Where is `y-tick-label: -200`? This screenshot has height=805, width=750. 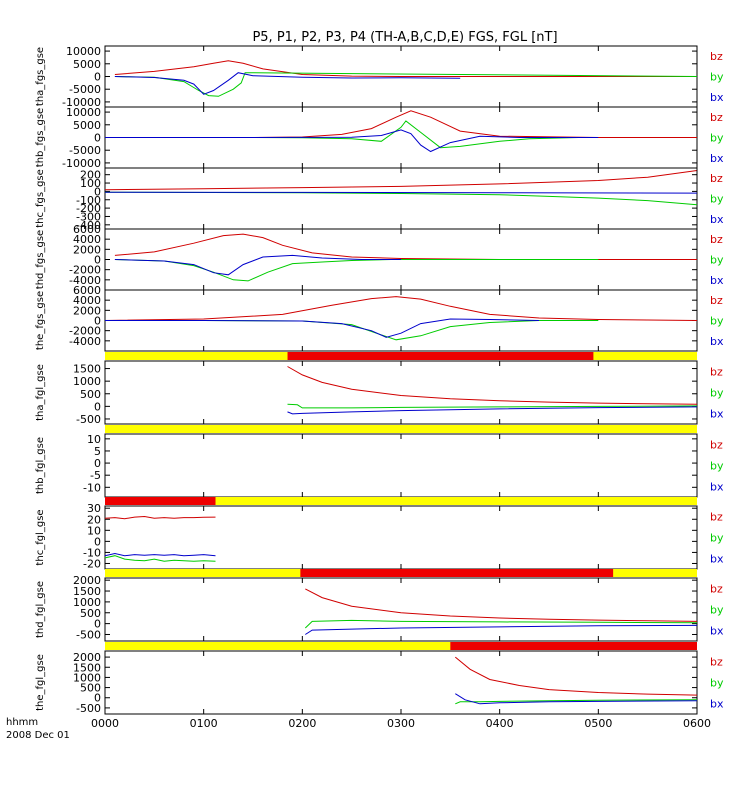
y-tick-label: -200 is located at coordinates (88, 208).